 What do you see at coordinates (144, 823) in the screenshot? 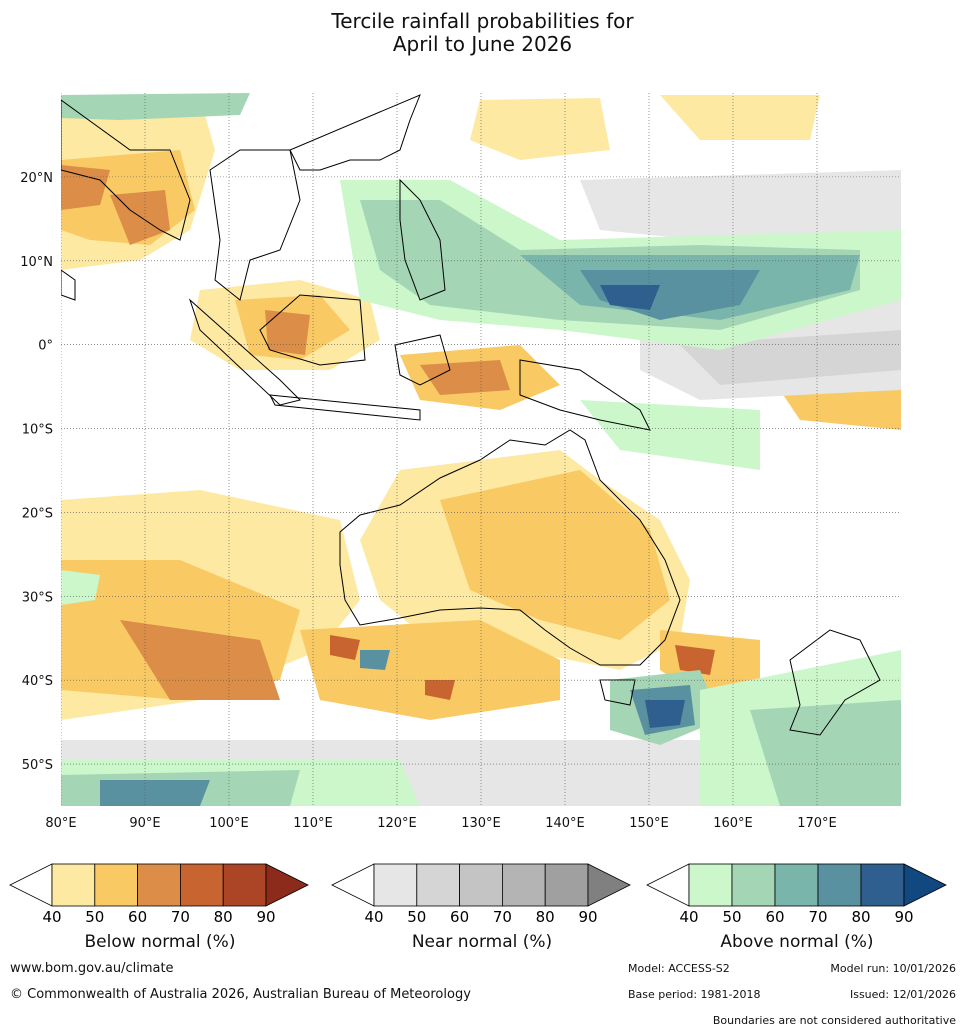
I see `lon-tick-label: 90°E` at bounding box center [144, 823].